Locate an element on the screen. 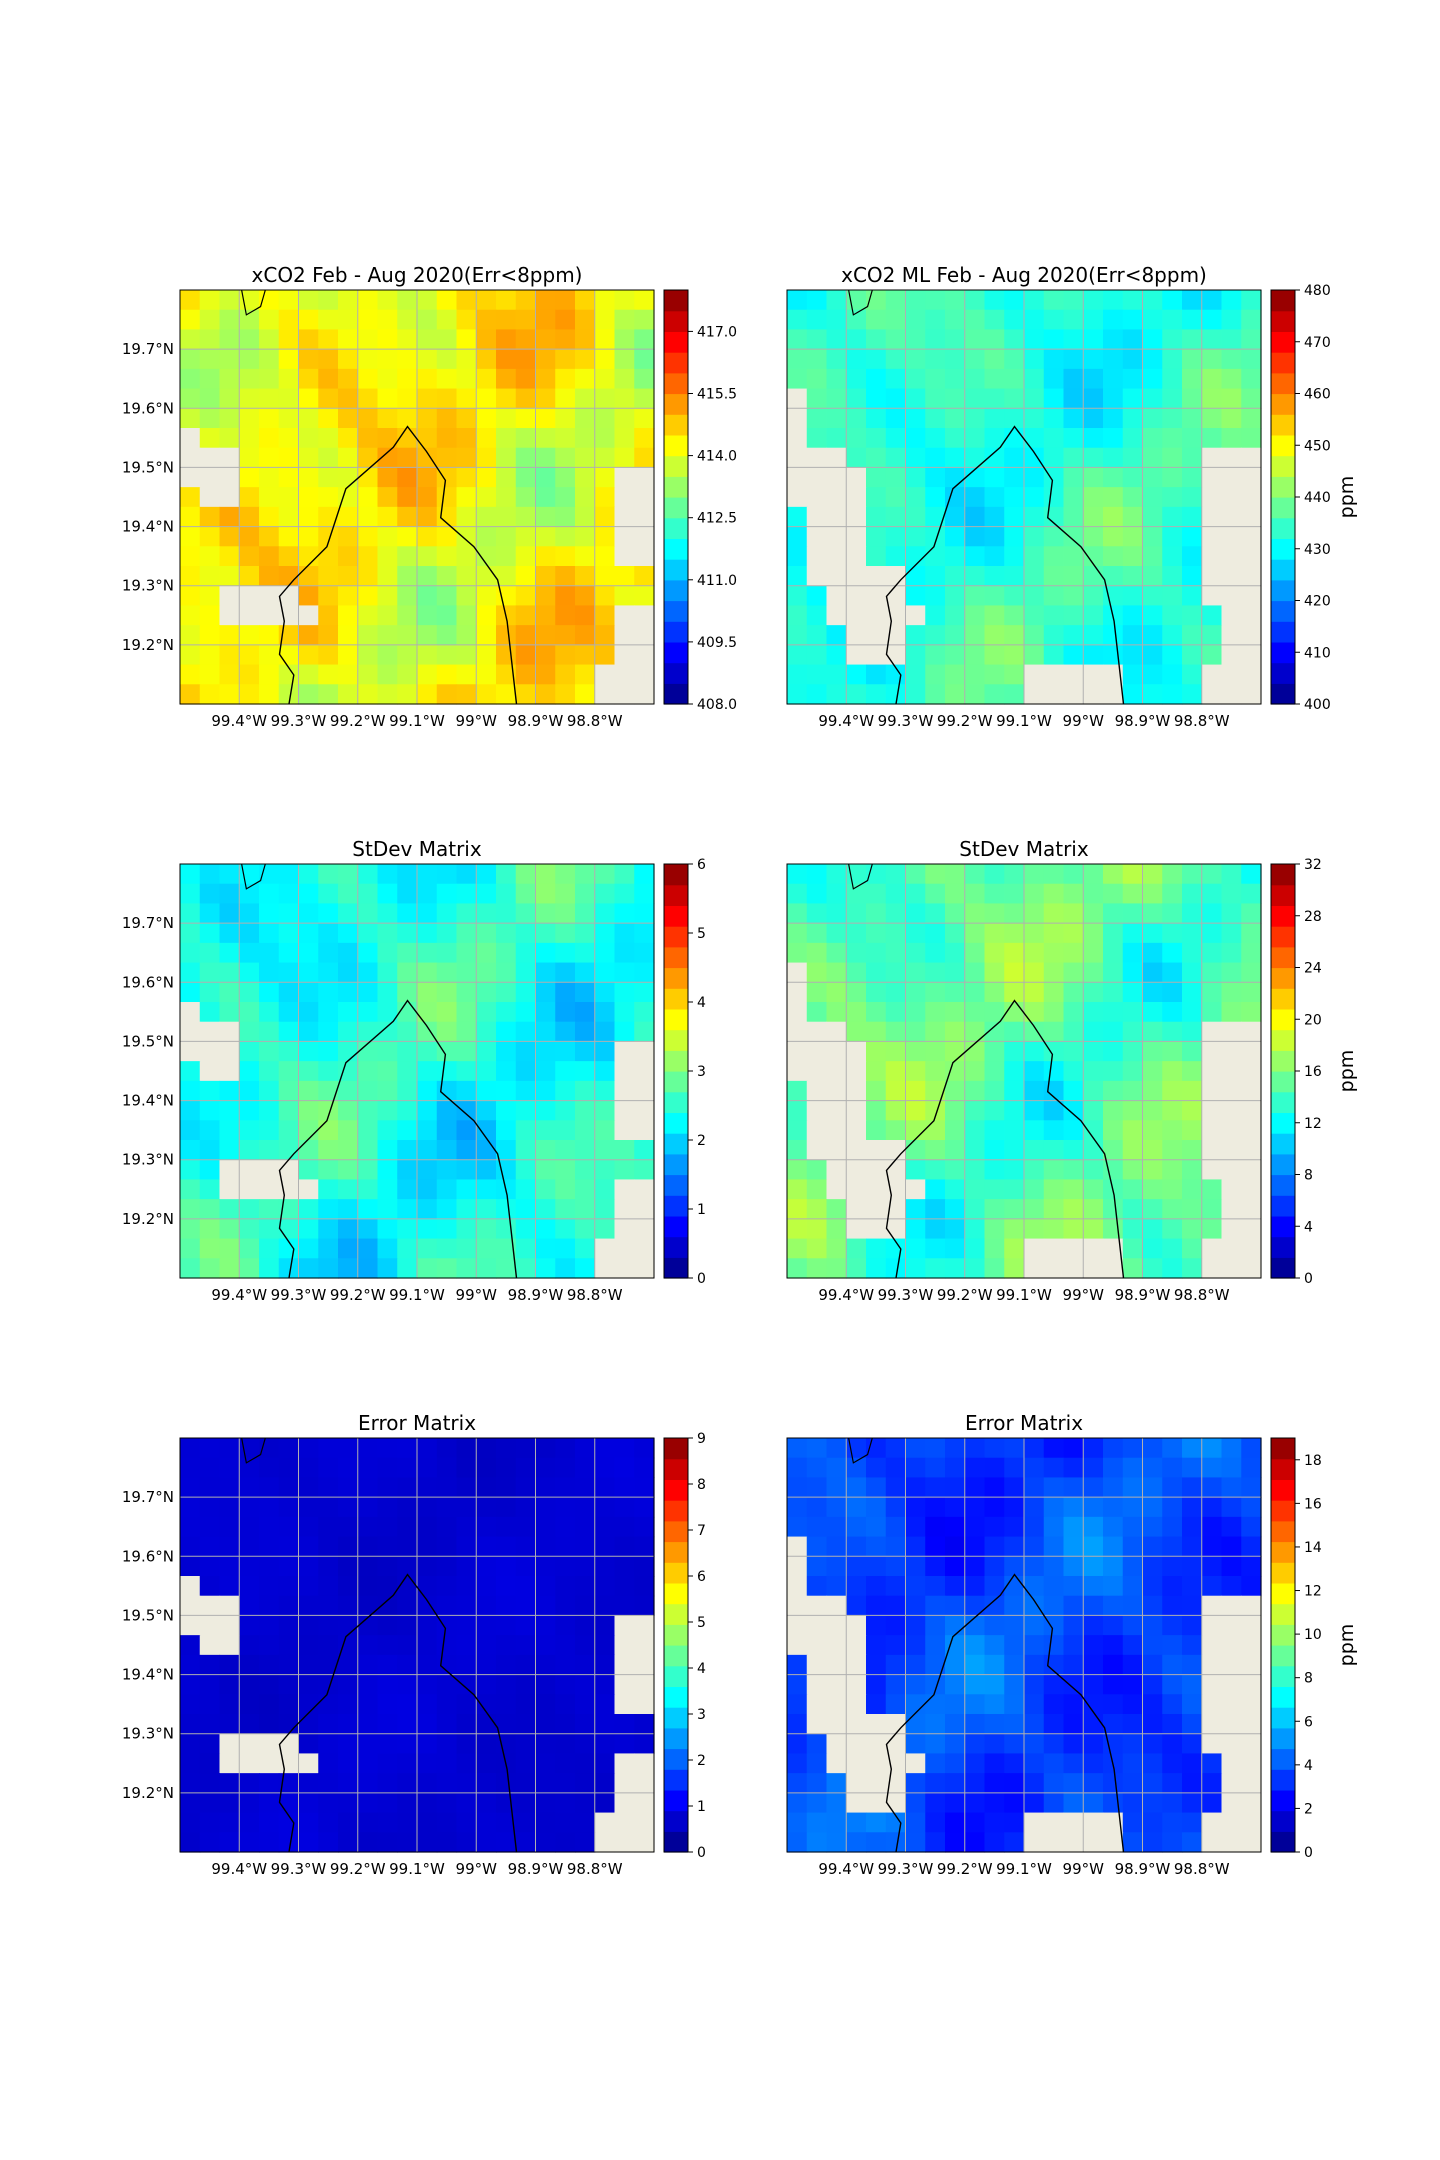  heatmap-cells is located at coordinates (417, 1645).